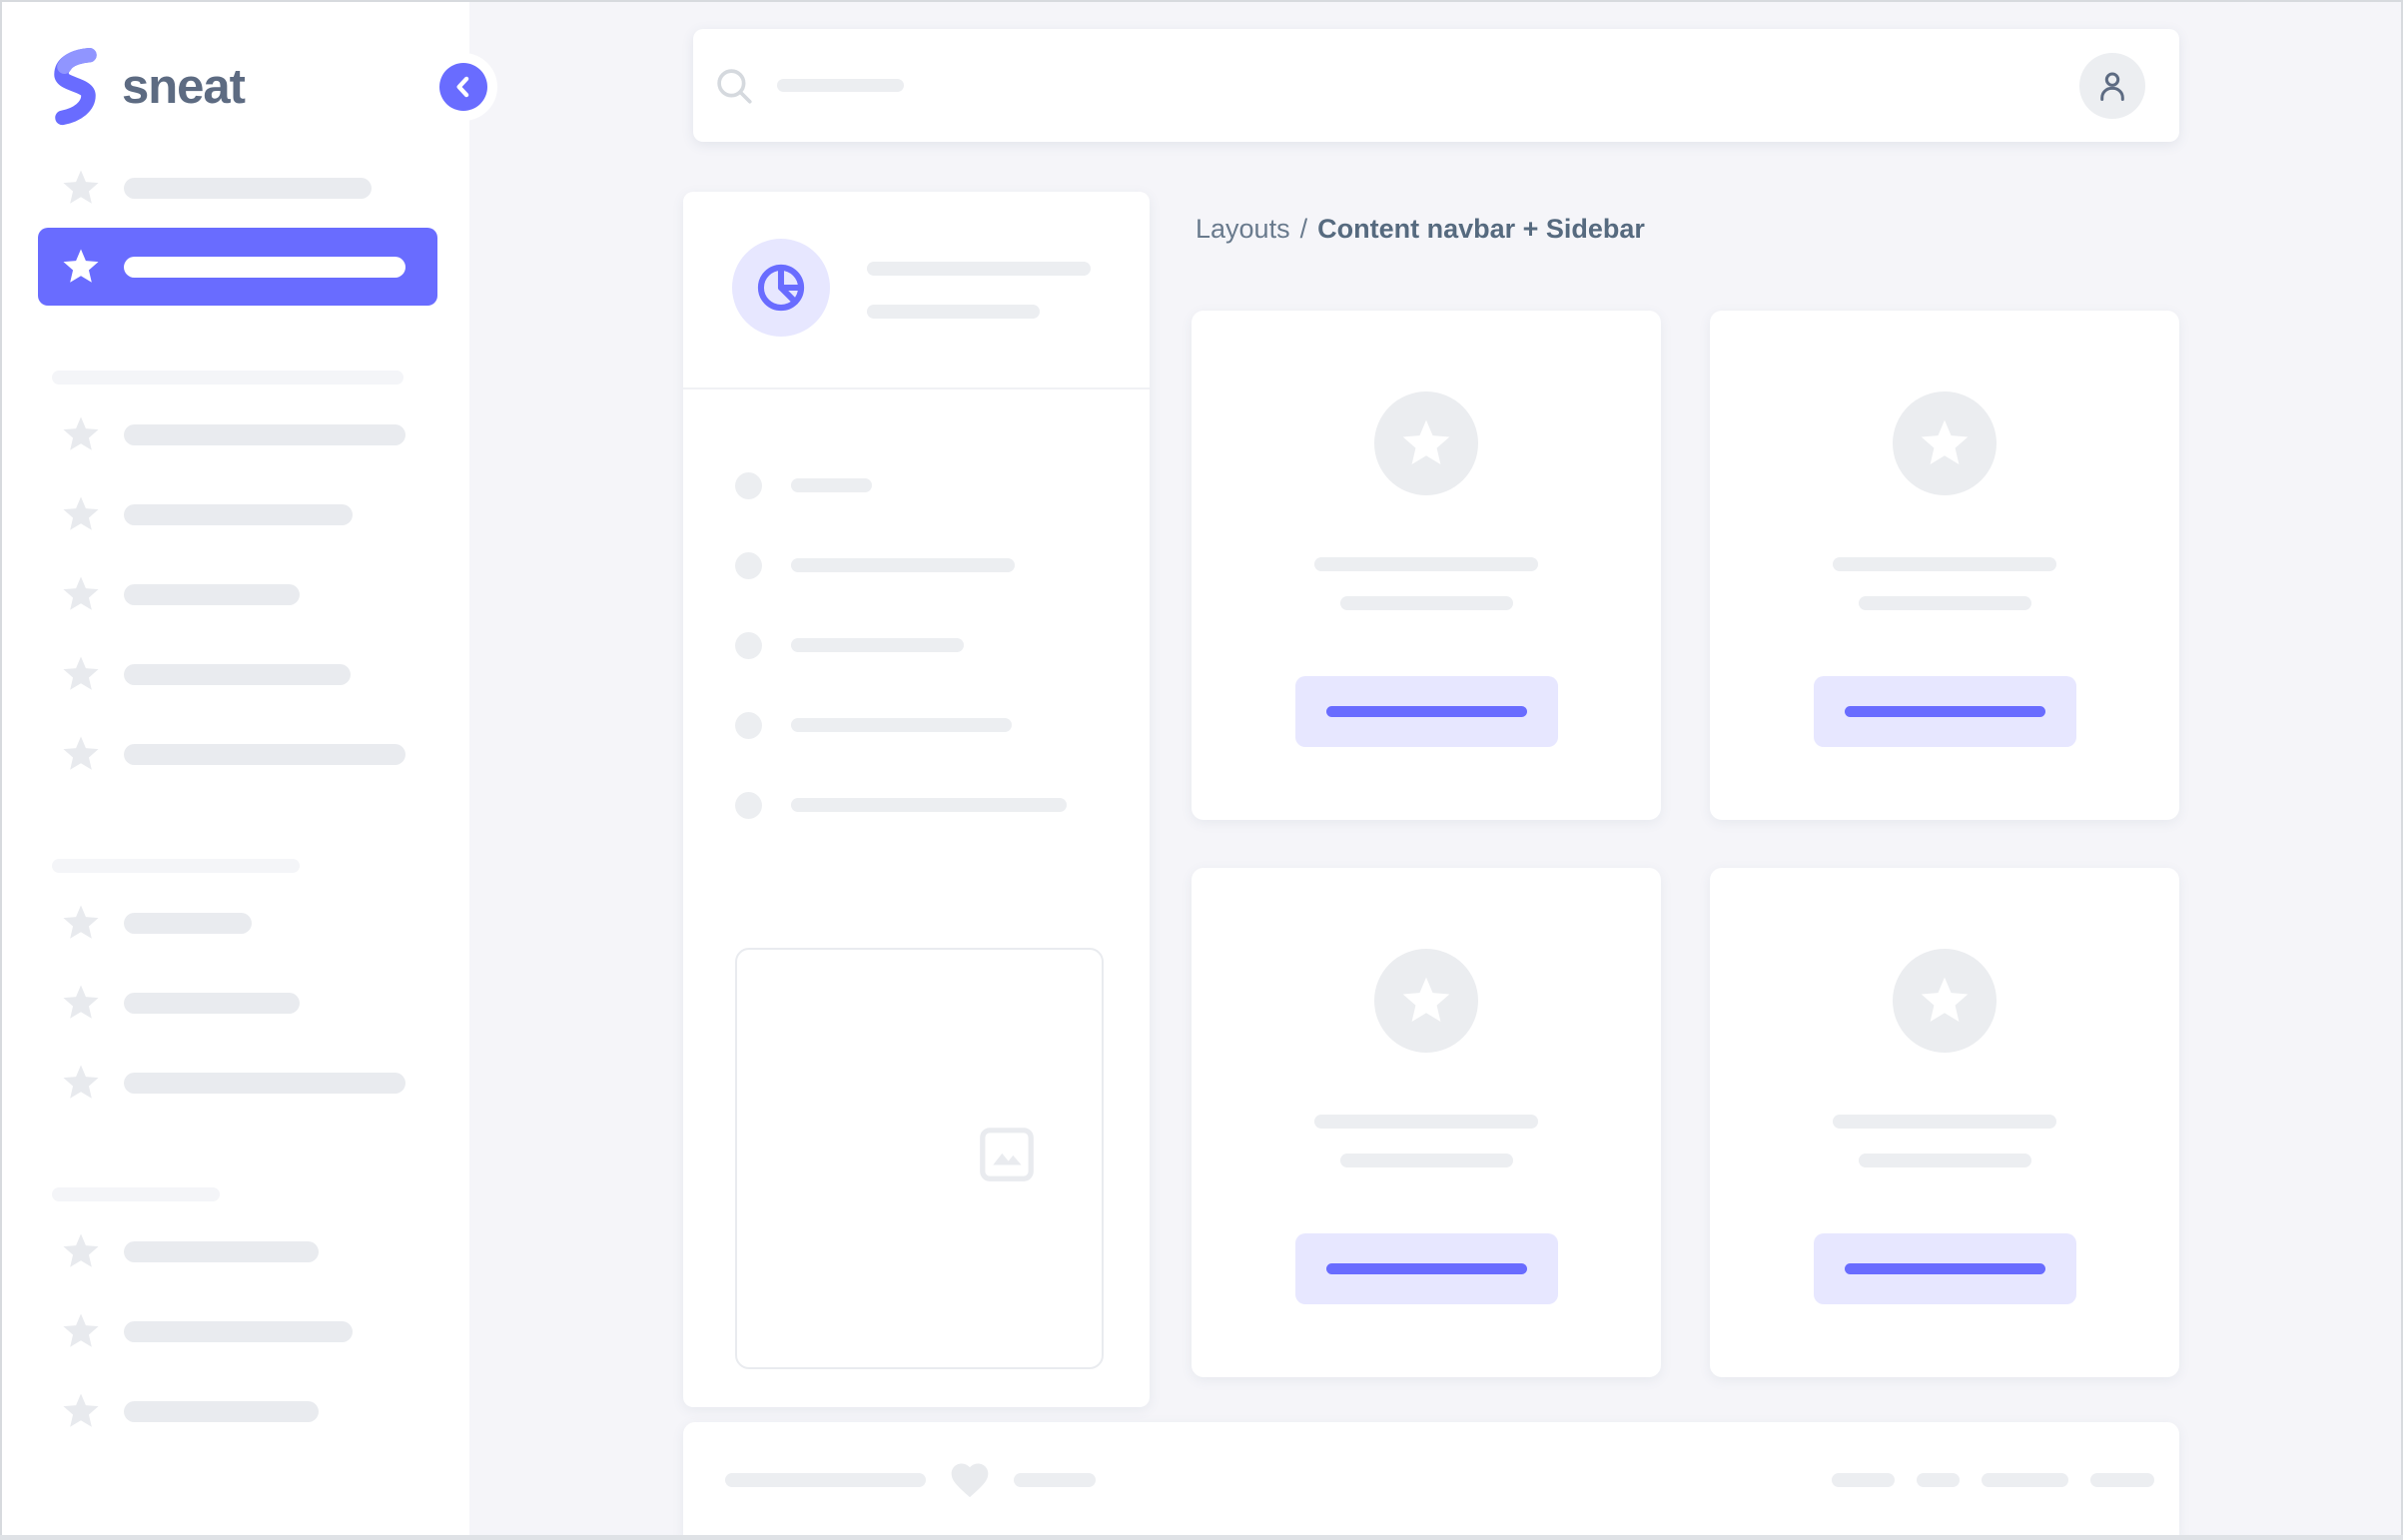  Describe the element at coordinates (1243, 229) in the screenshot. I see `breadcrumb-parent-link: Layouts` at that location.